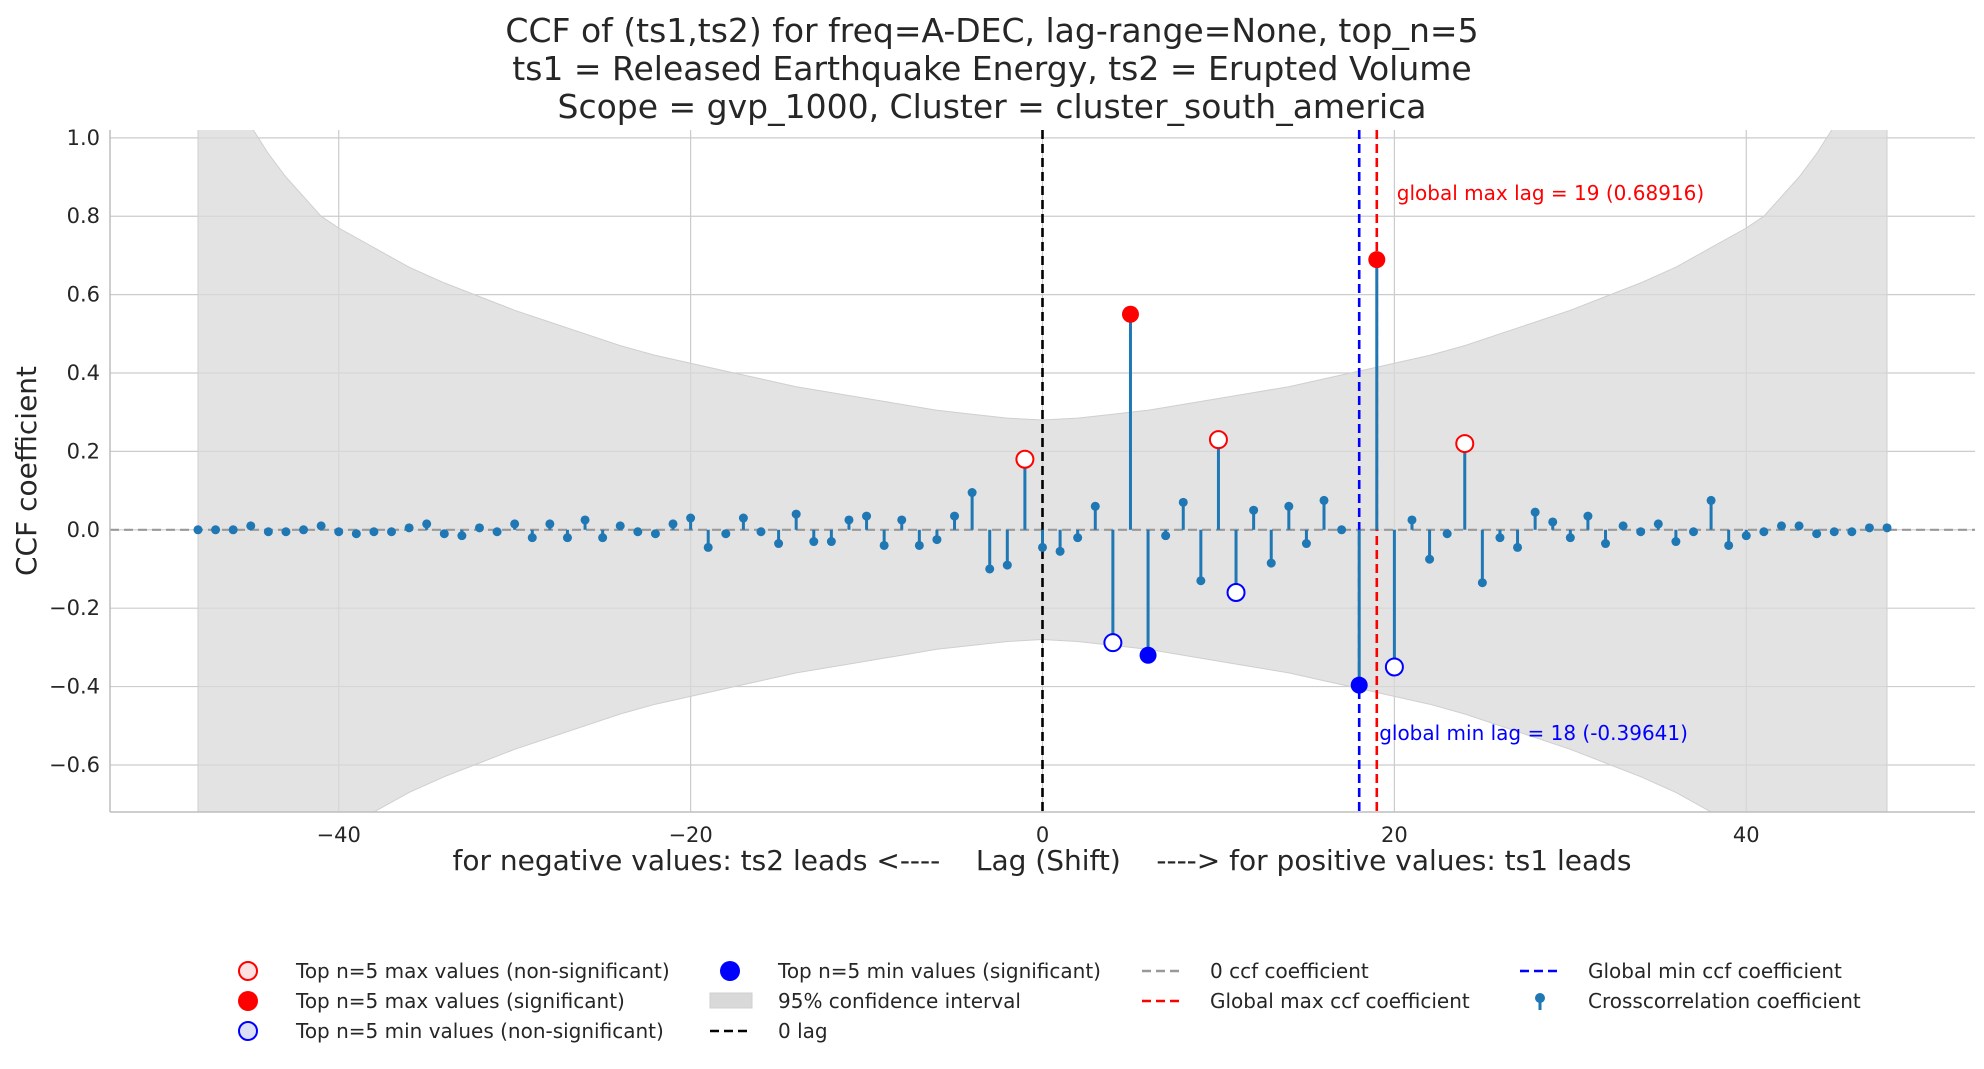 The image size is (1984, 1069). What do you see at coordinates (83, 216) in the screenshot?
I see `y-tick-label: 0.8` at bounding box center [83, 216].